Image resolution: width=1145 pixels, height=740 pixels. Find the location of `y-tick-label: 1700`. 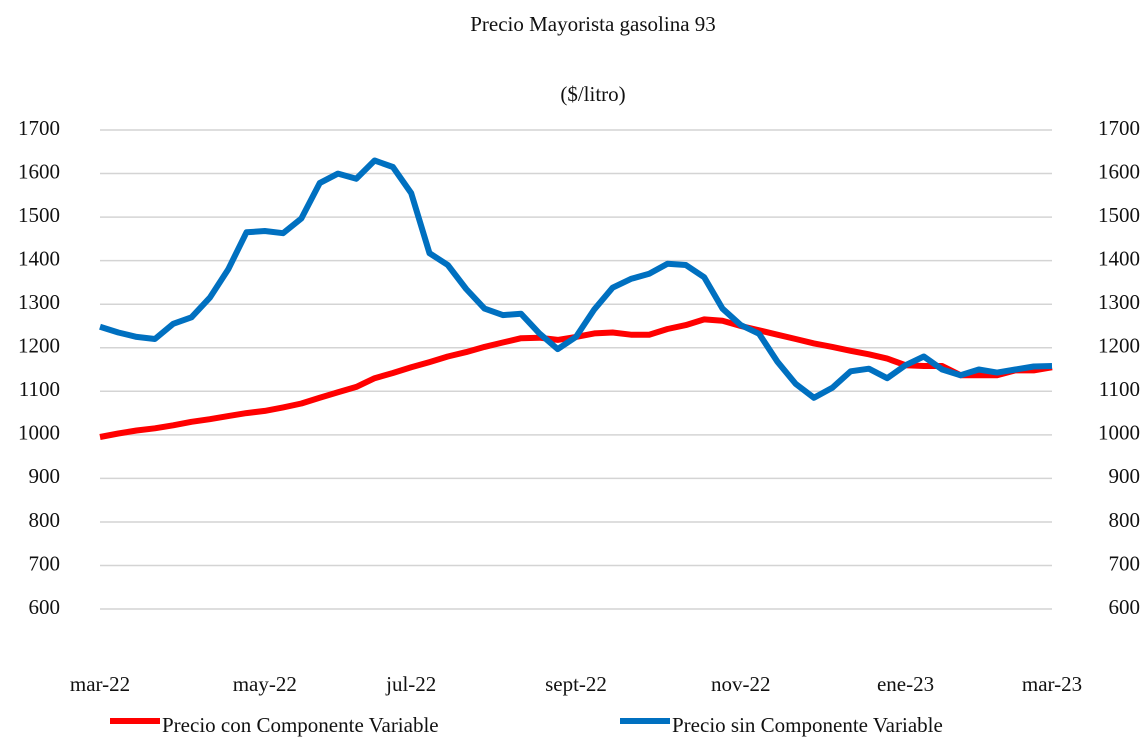

y-tick-label: 1700 is located at coordinates (39, 128).